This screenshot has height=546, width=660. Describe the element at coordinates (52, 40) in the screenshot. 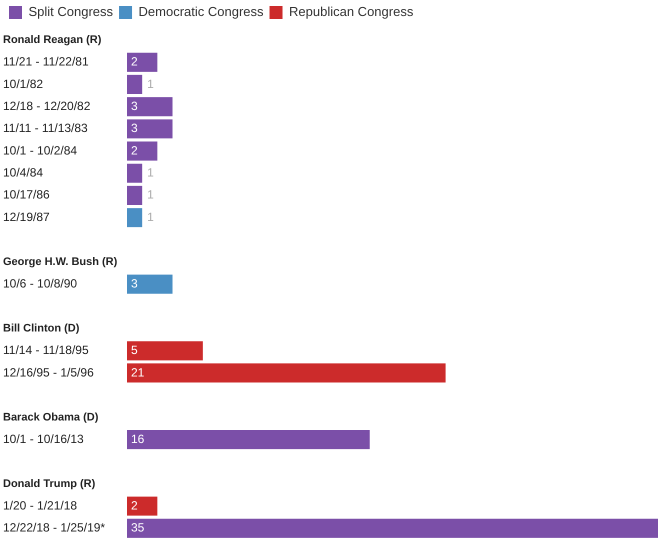

I see `y-tick-label: Ronald Reagan (R)` at that location.